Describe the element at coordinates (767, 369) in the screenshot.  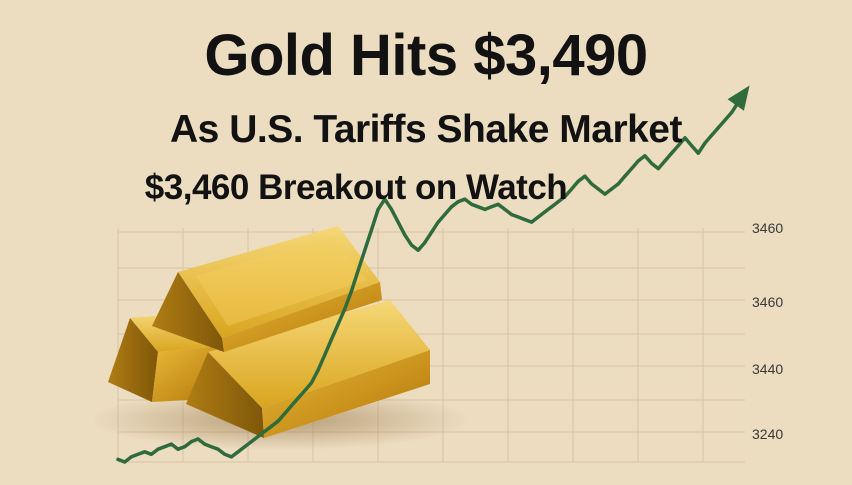
I see `y-tick-label: 3440` at that location.